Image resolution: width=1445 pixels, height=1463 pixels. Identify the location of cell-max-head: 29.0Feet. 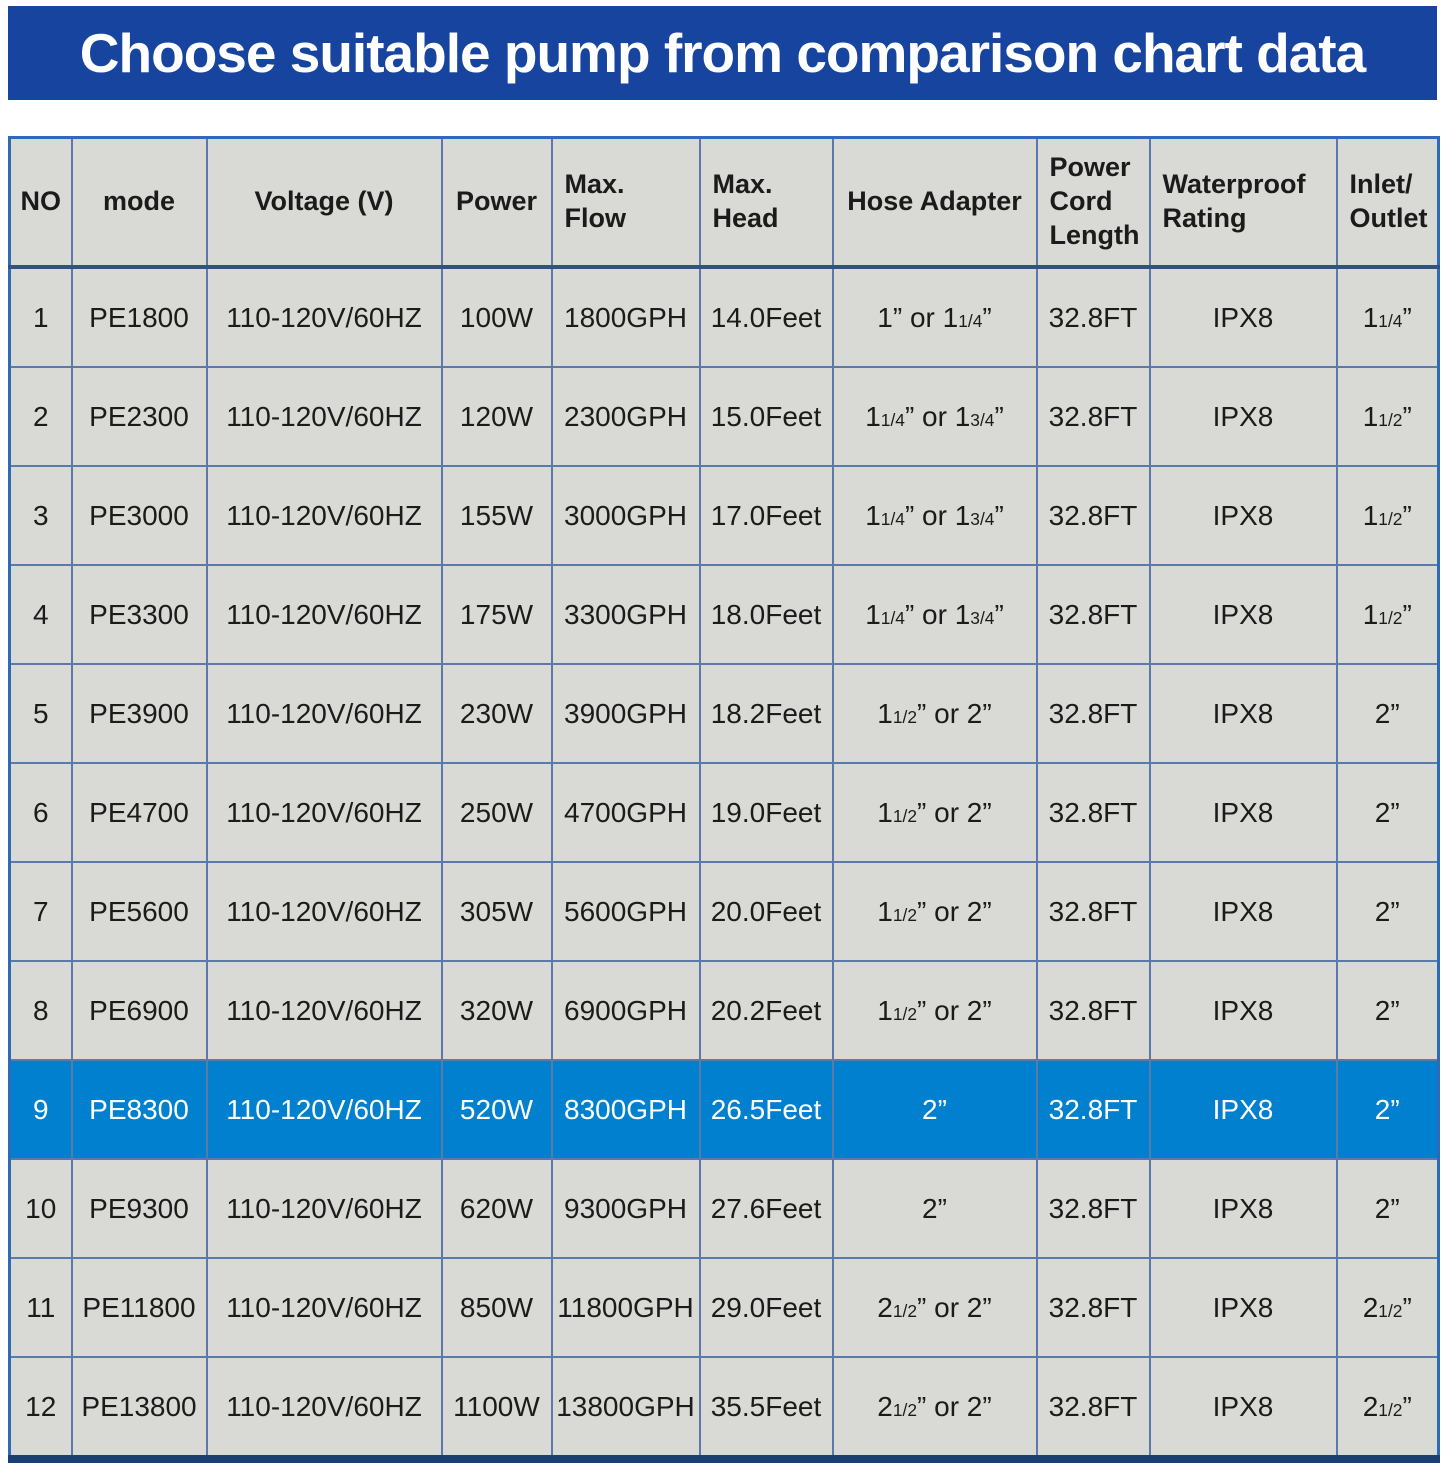
(766, 1307).